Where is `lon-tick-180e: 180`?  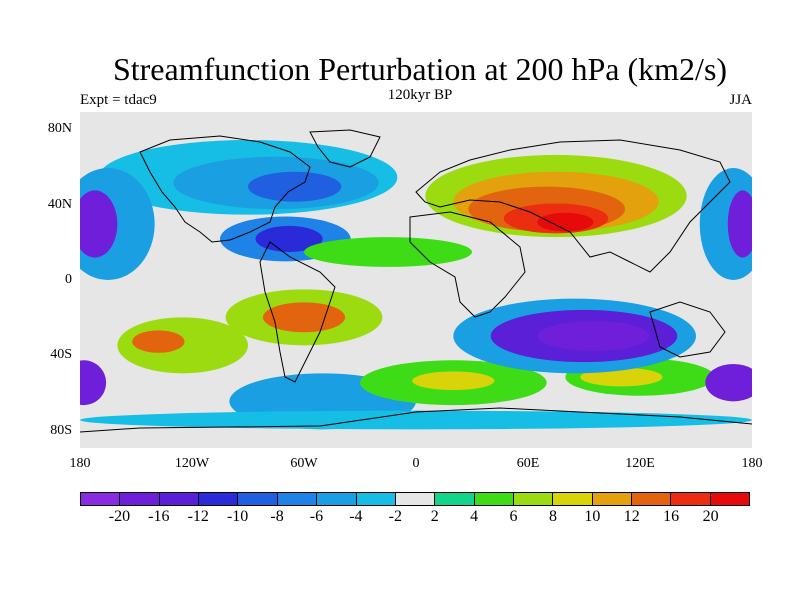
lon-tick-180e: 180 is located at coordinates (752, 463).